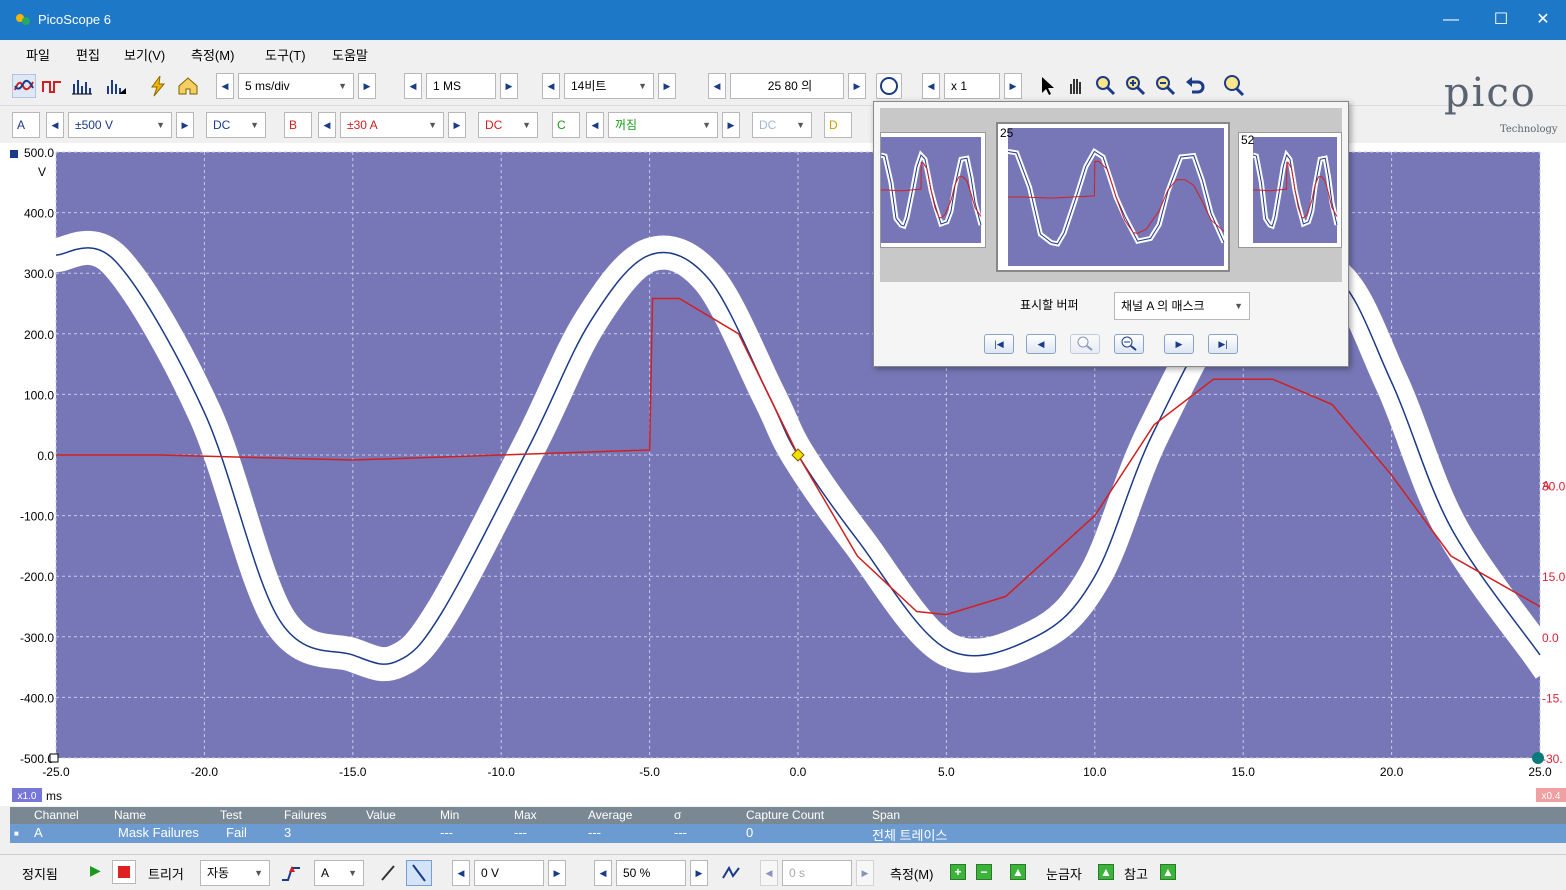 Image resolution: width=1566 pixels, height=890 pixels. I want to click on maximize-button: ☐, so click(1501, 19).